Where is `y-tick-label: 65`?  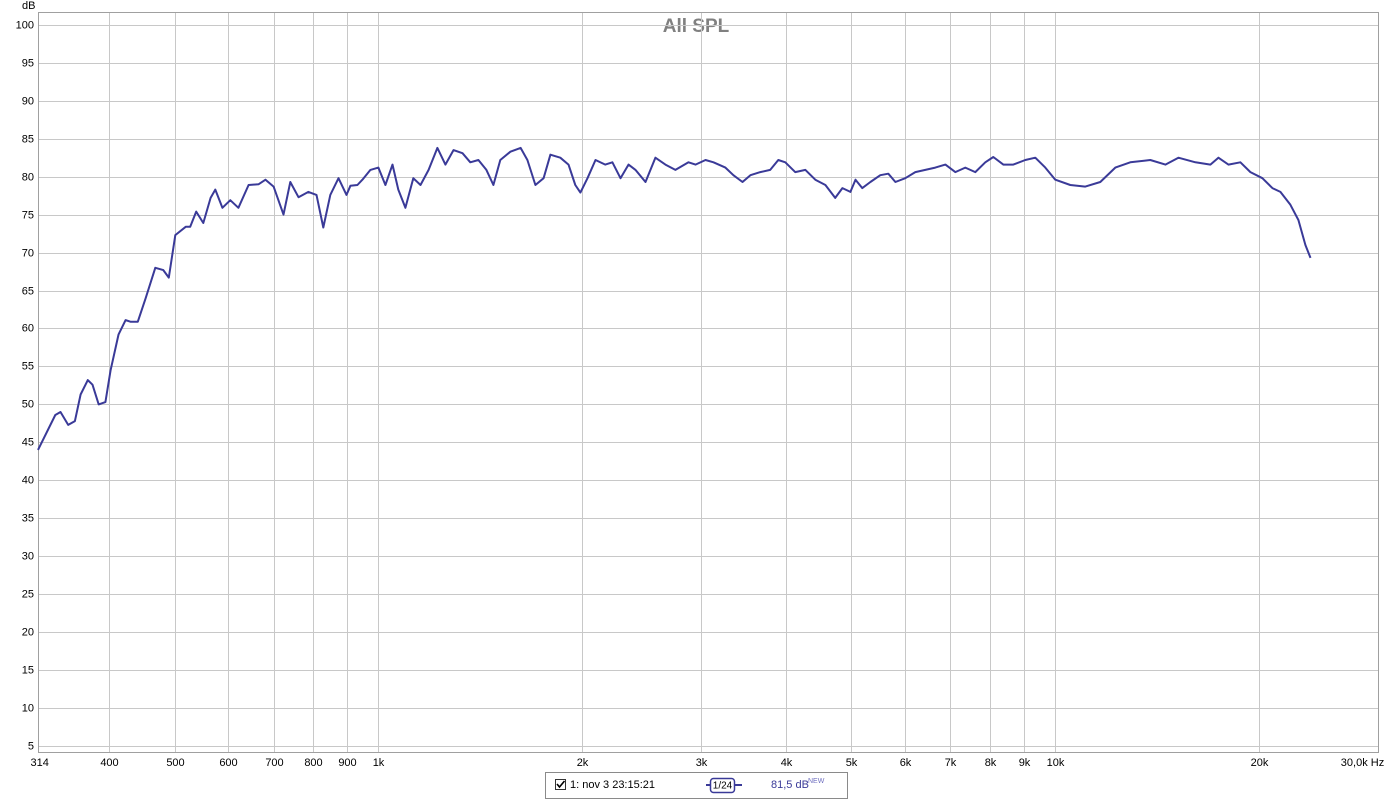 y-tick-label: 65 is located at coordinates (28, 291).